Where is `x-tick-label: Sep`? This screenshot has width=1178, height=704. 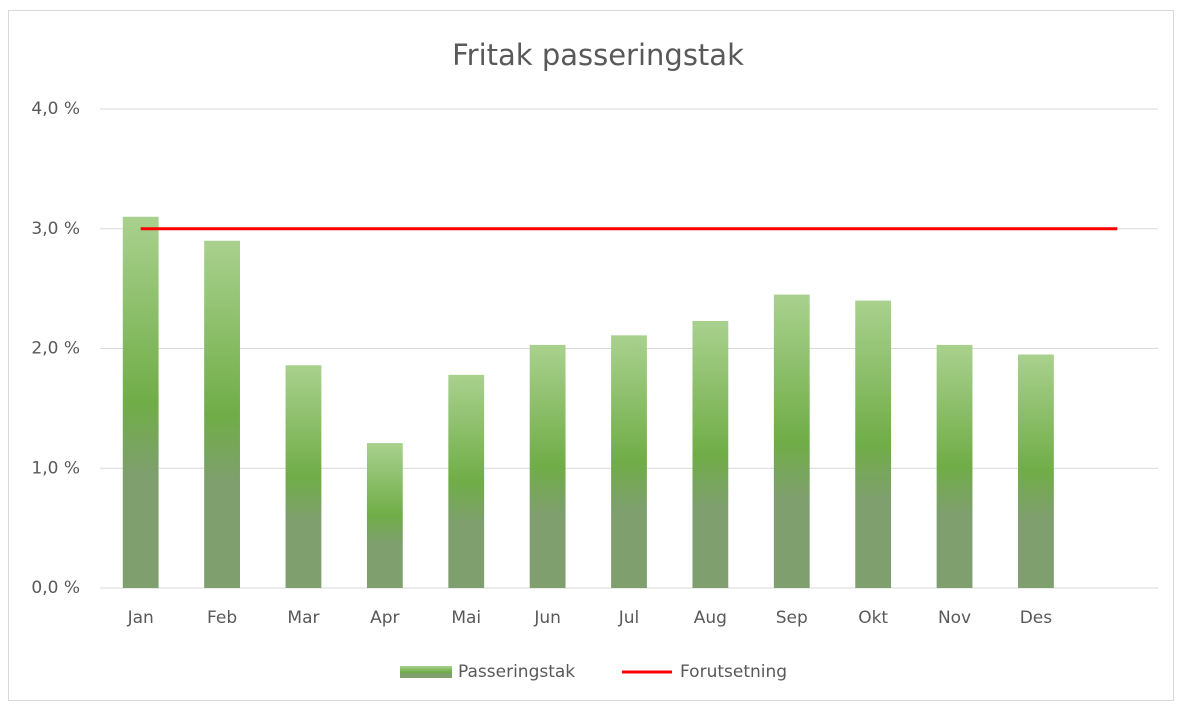
x-tick-label: Sep is located at coordinates (792, 618).